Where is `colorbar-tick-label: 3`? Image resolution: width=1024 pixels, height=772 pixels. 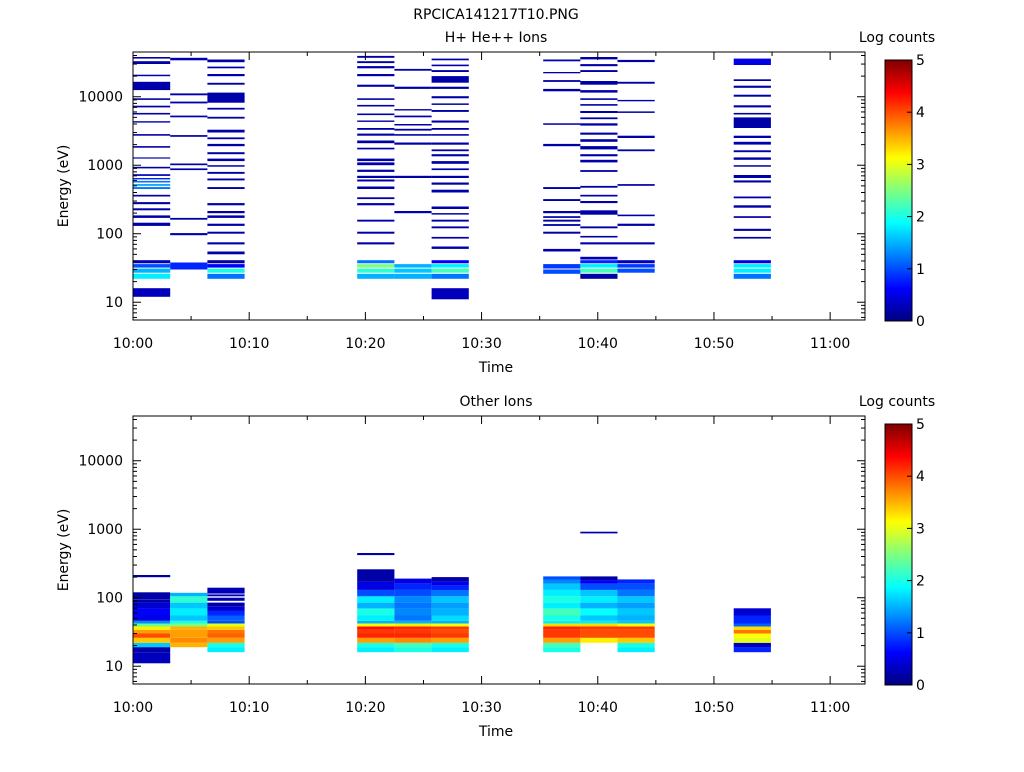
colorbar-tick-label: 3 is located at coordinates (920, 165).